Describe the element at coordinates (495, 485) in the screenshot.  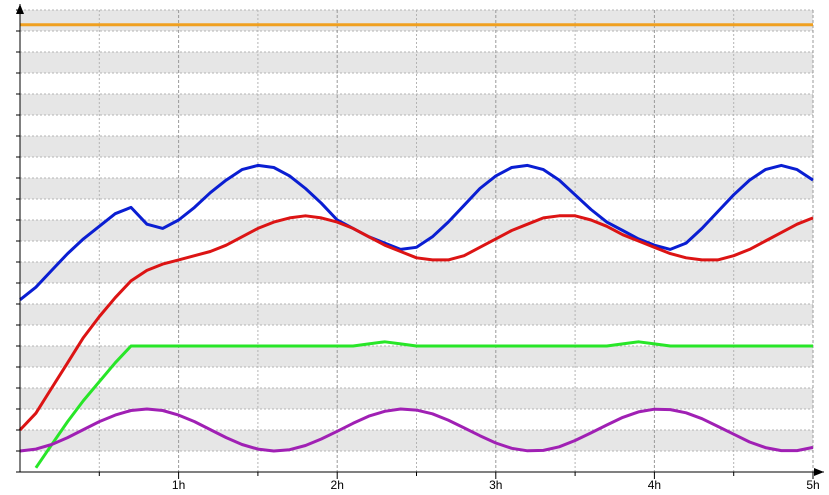
I see `x-tick-label: 3h` at that location.